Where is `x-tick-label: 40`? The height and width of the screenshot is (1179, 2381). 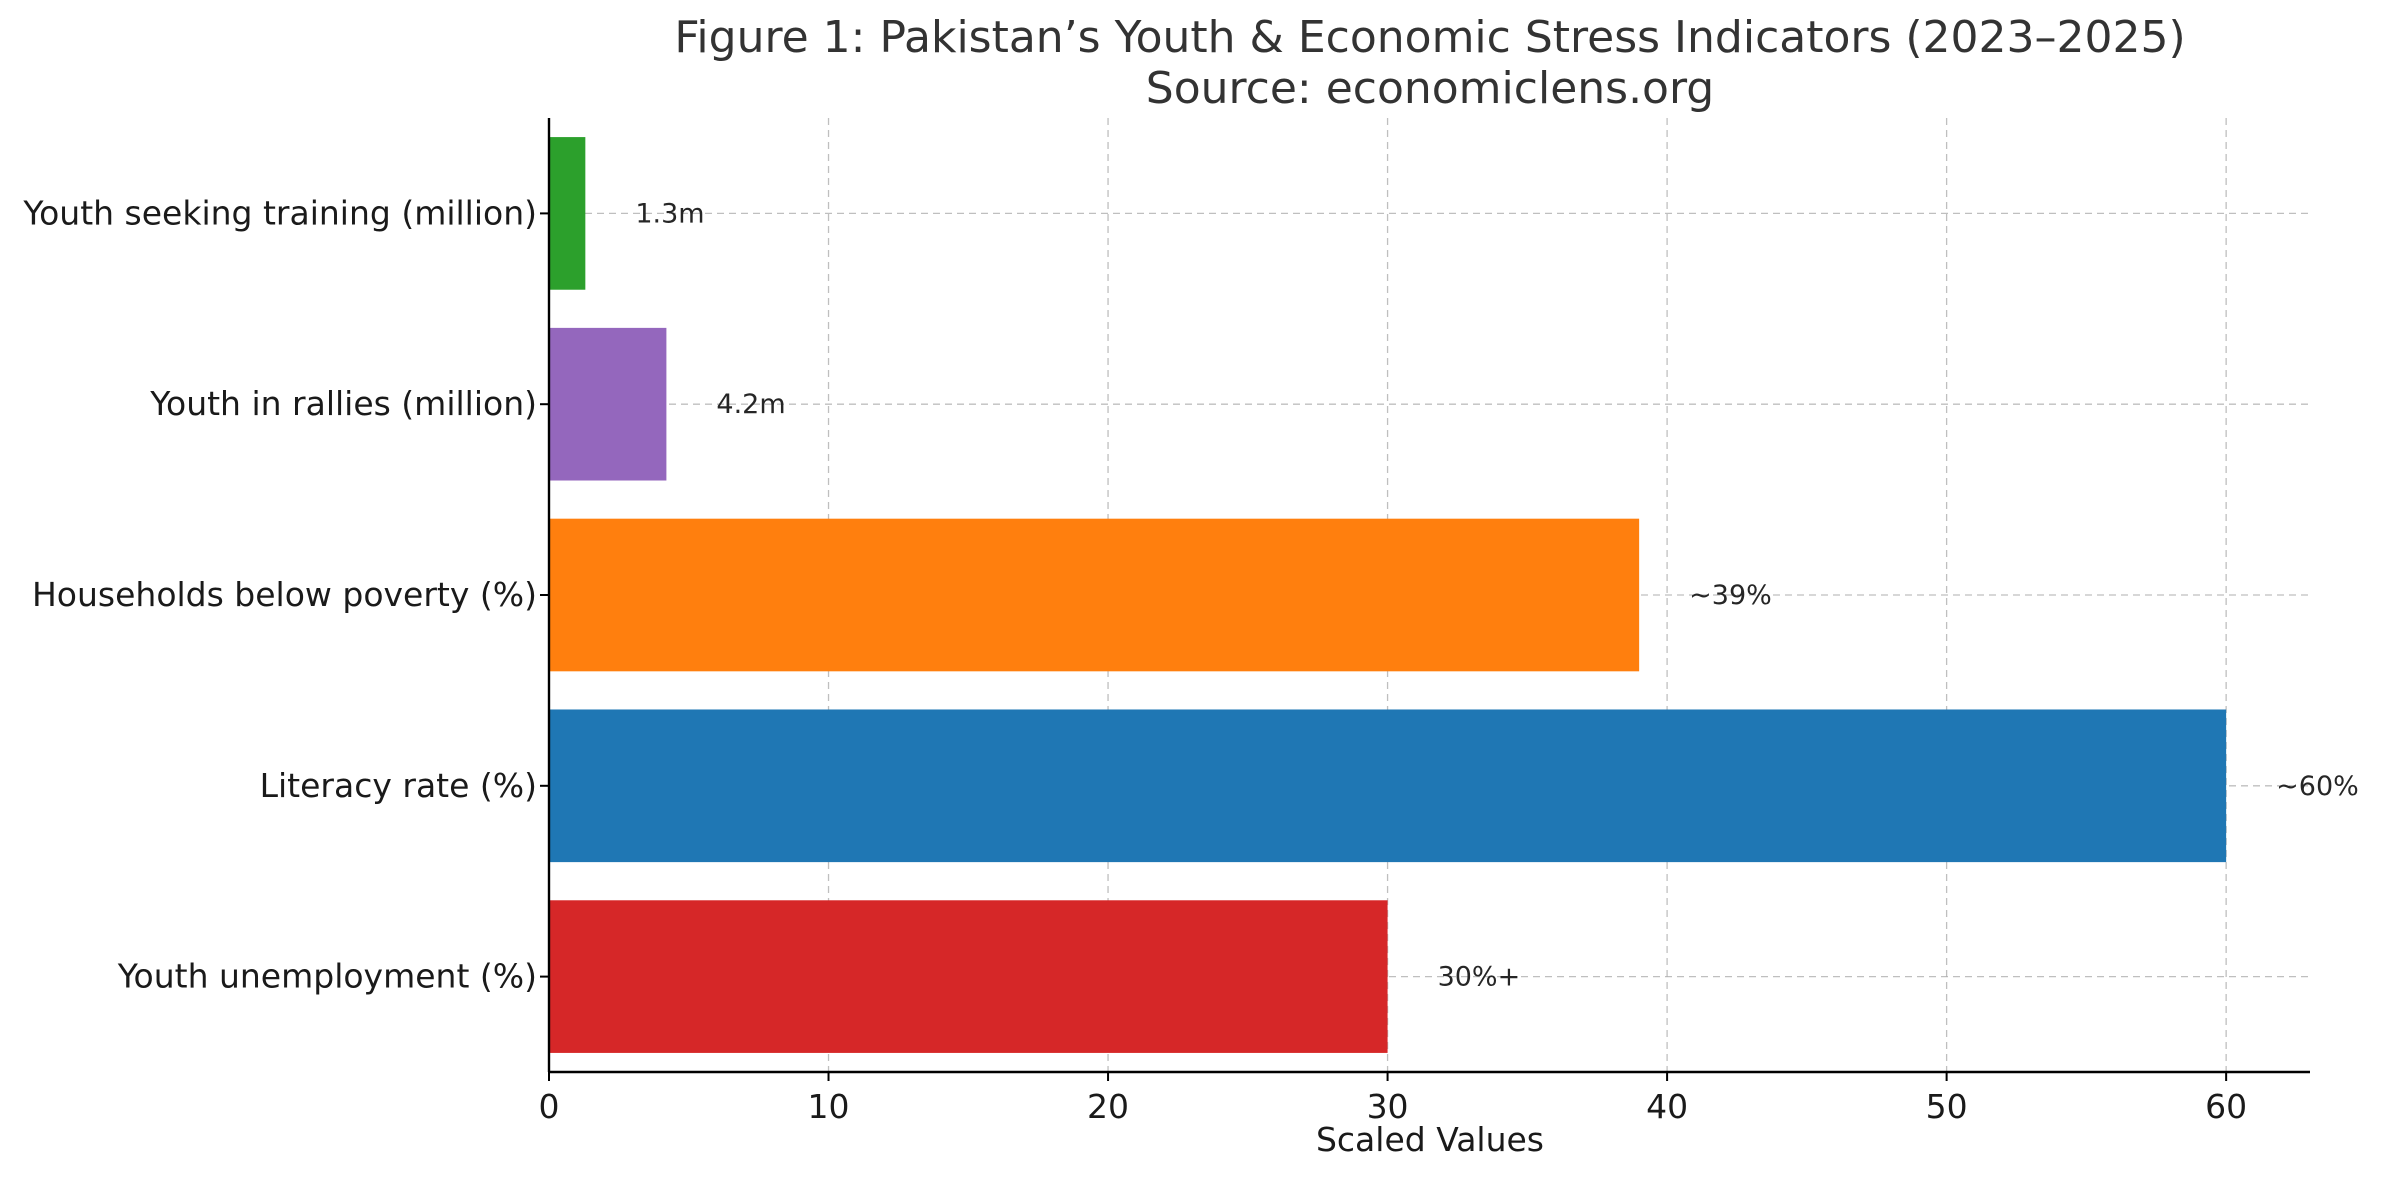
x-tick-label: 40 is located at coordinates (1667, 1106).